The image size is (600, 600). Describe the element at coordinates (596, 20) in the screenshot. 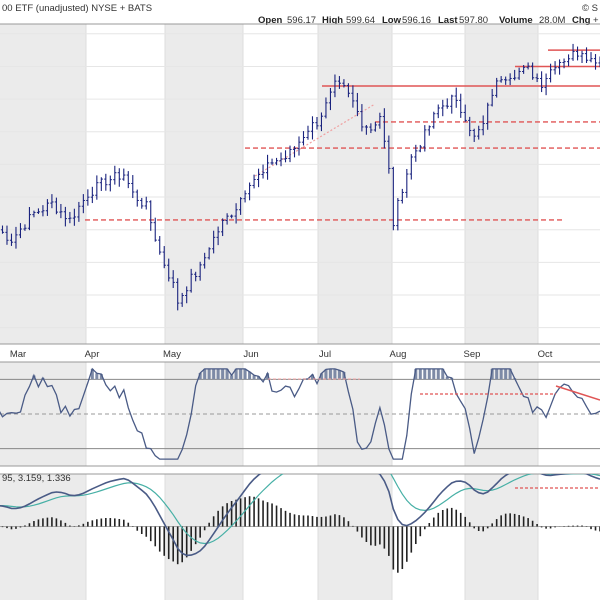

I see `chg-value: +` at that location.